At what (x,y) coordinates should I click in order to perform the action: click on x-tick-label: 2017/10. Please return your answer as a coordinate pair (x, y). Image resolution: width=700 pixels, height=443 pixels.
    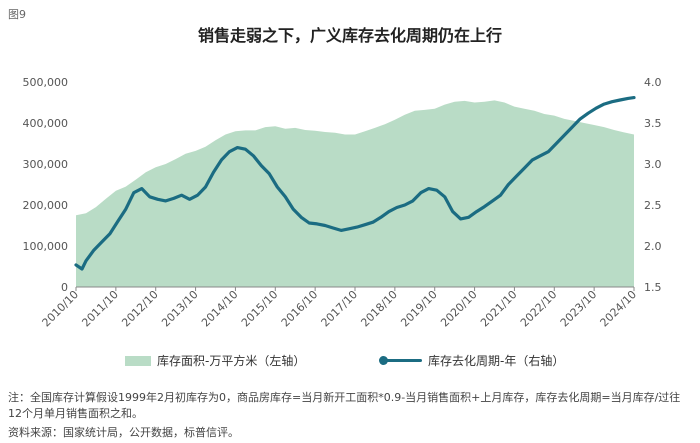
    Looking at the image, I should click on (340, 309).